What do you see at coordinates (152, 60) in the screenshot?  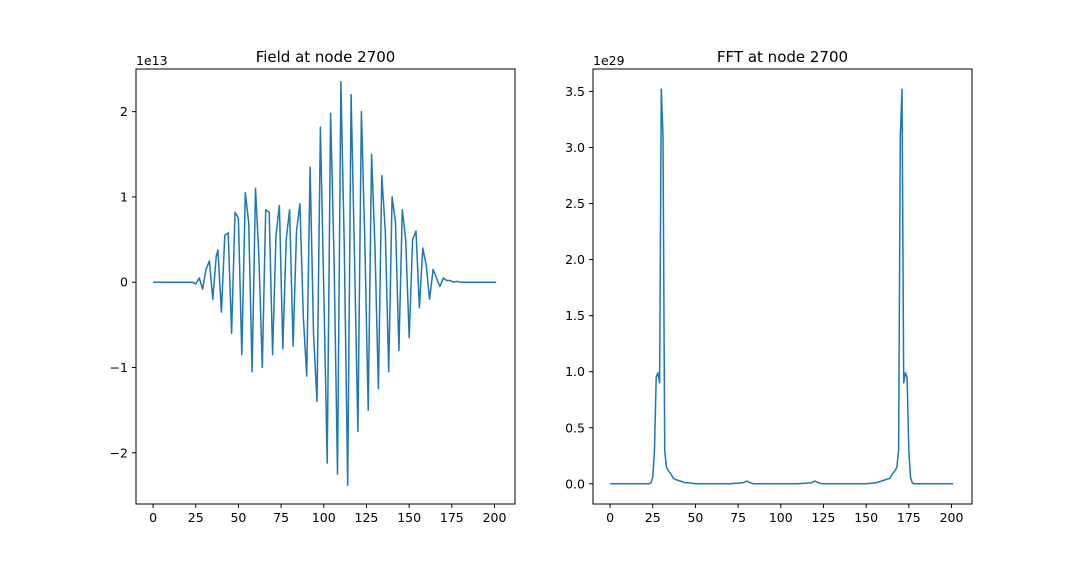 I see `y-offset-label: 1e13` at bounding box center [152, 60].